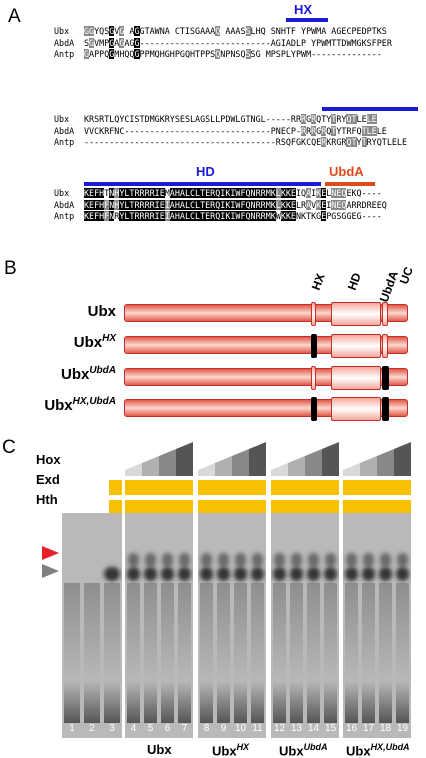 The image size is (426, 758). Describe the element at coordinates (202, 184) in the screenshot. I see `hd-bar` at that location.